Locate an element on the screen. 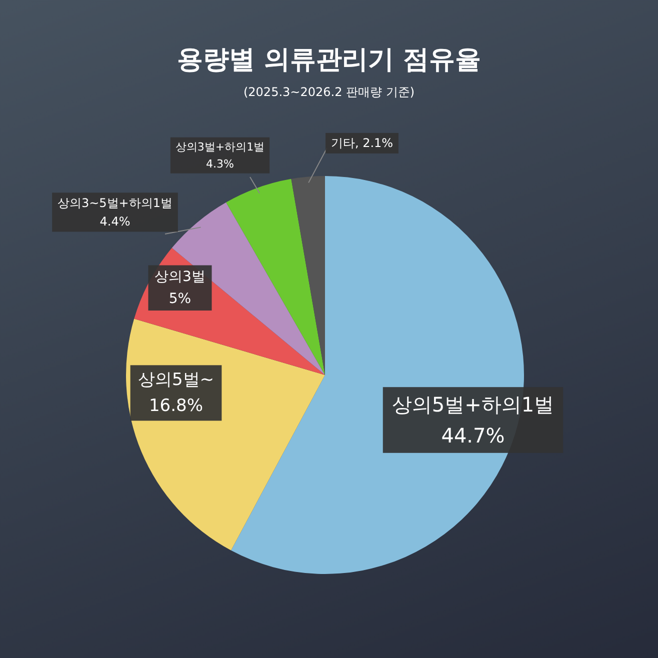  data-label: 44.7% is located at coordinates (473, 436).